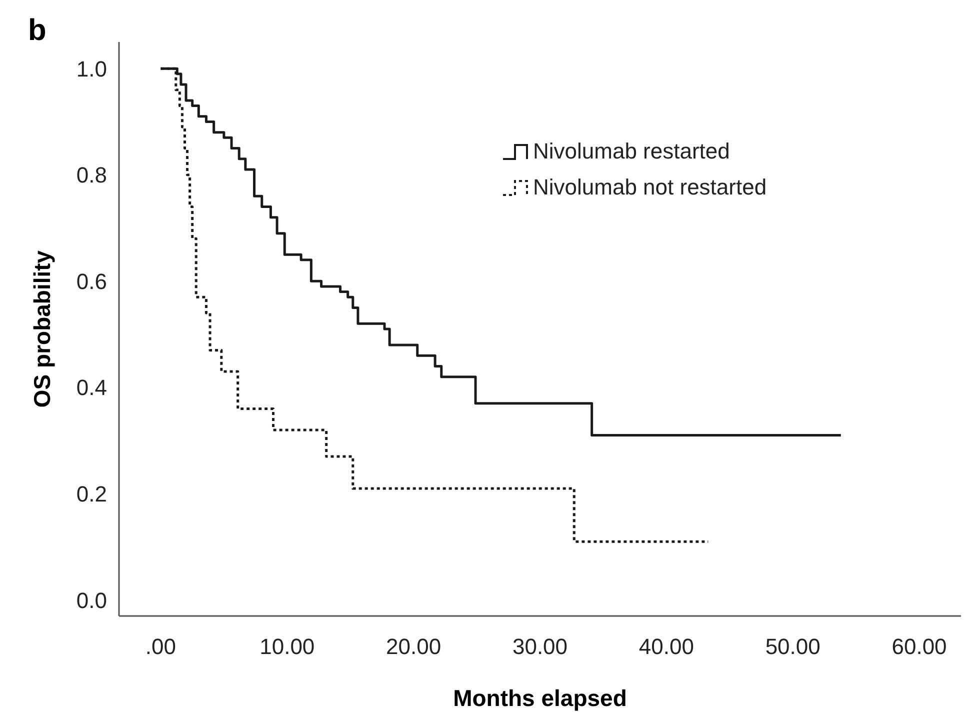 This screenshot has height=715, width=974. I want to click on y-tick-label: 0.0, so click(91, 600).